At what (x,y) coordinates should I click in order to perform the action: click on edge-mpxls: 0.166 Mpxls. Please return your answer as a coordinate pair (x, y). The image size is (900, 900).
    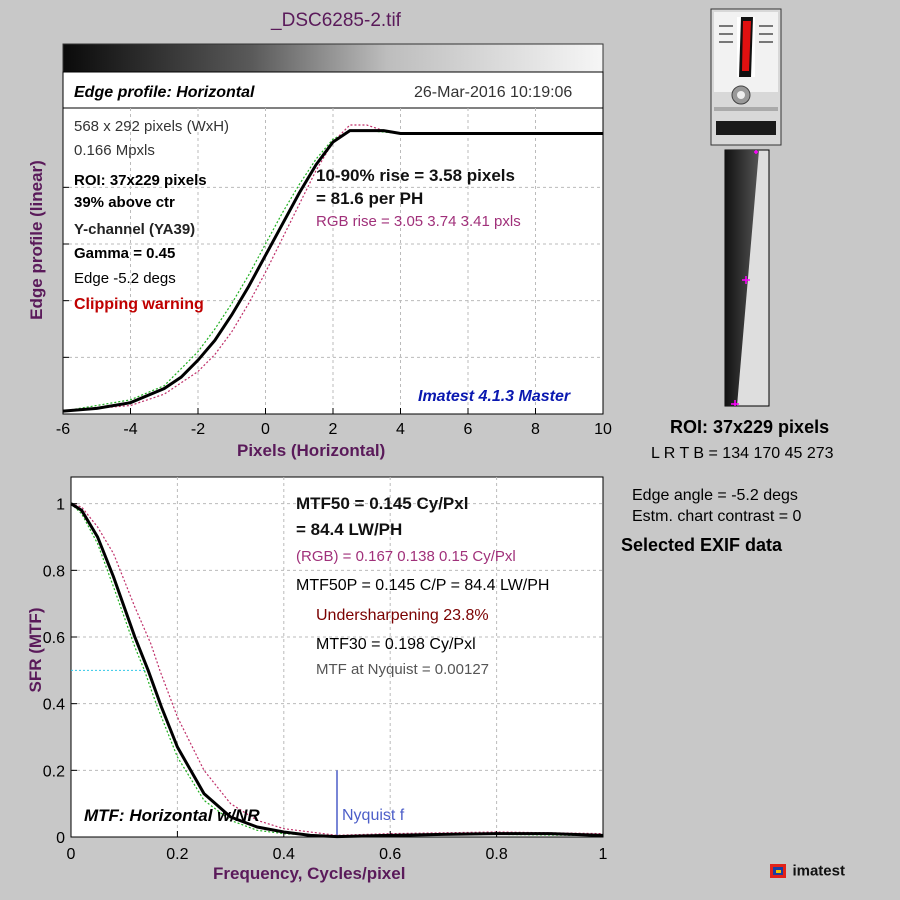
    Looking at the image, I should click on (114, 150).